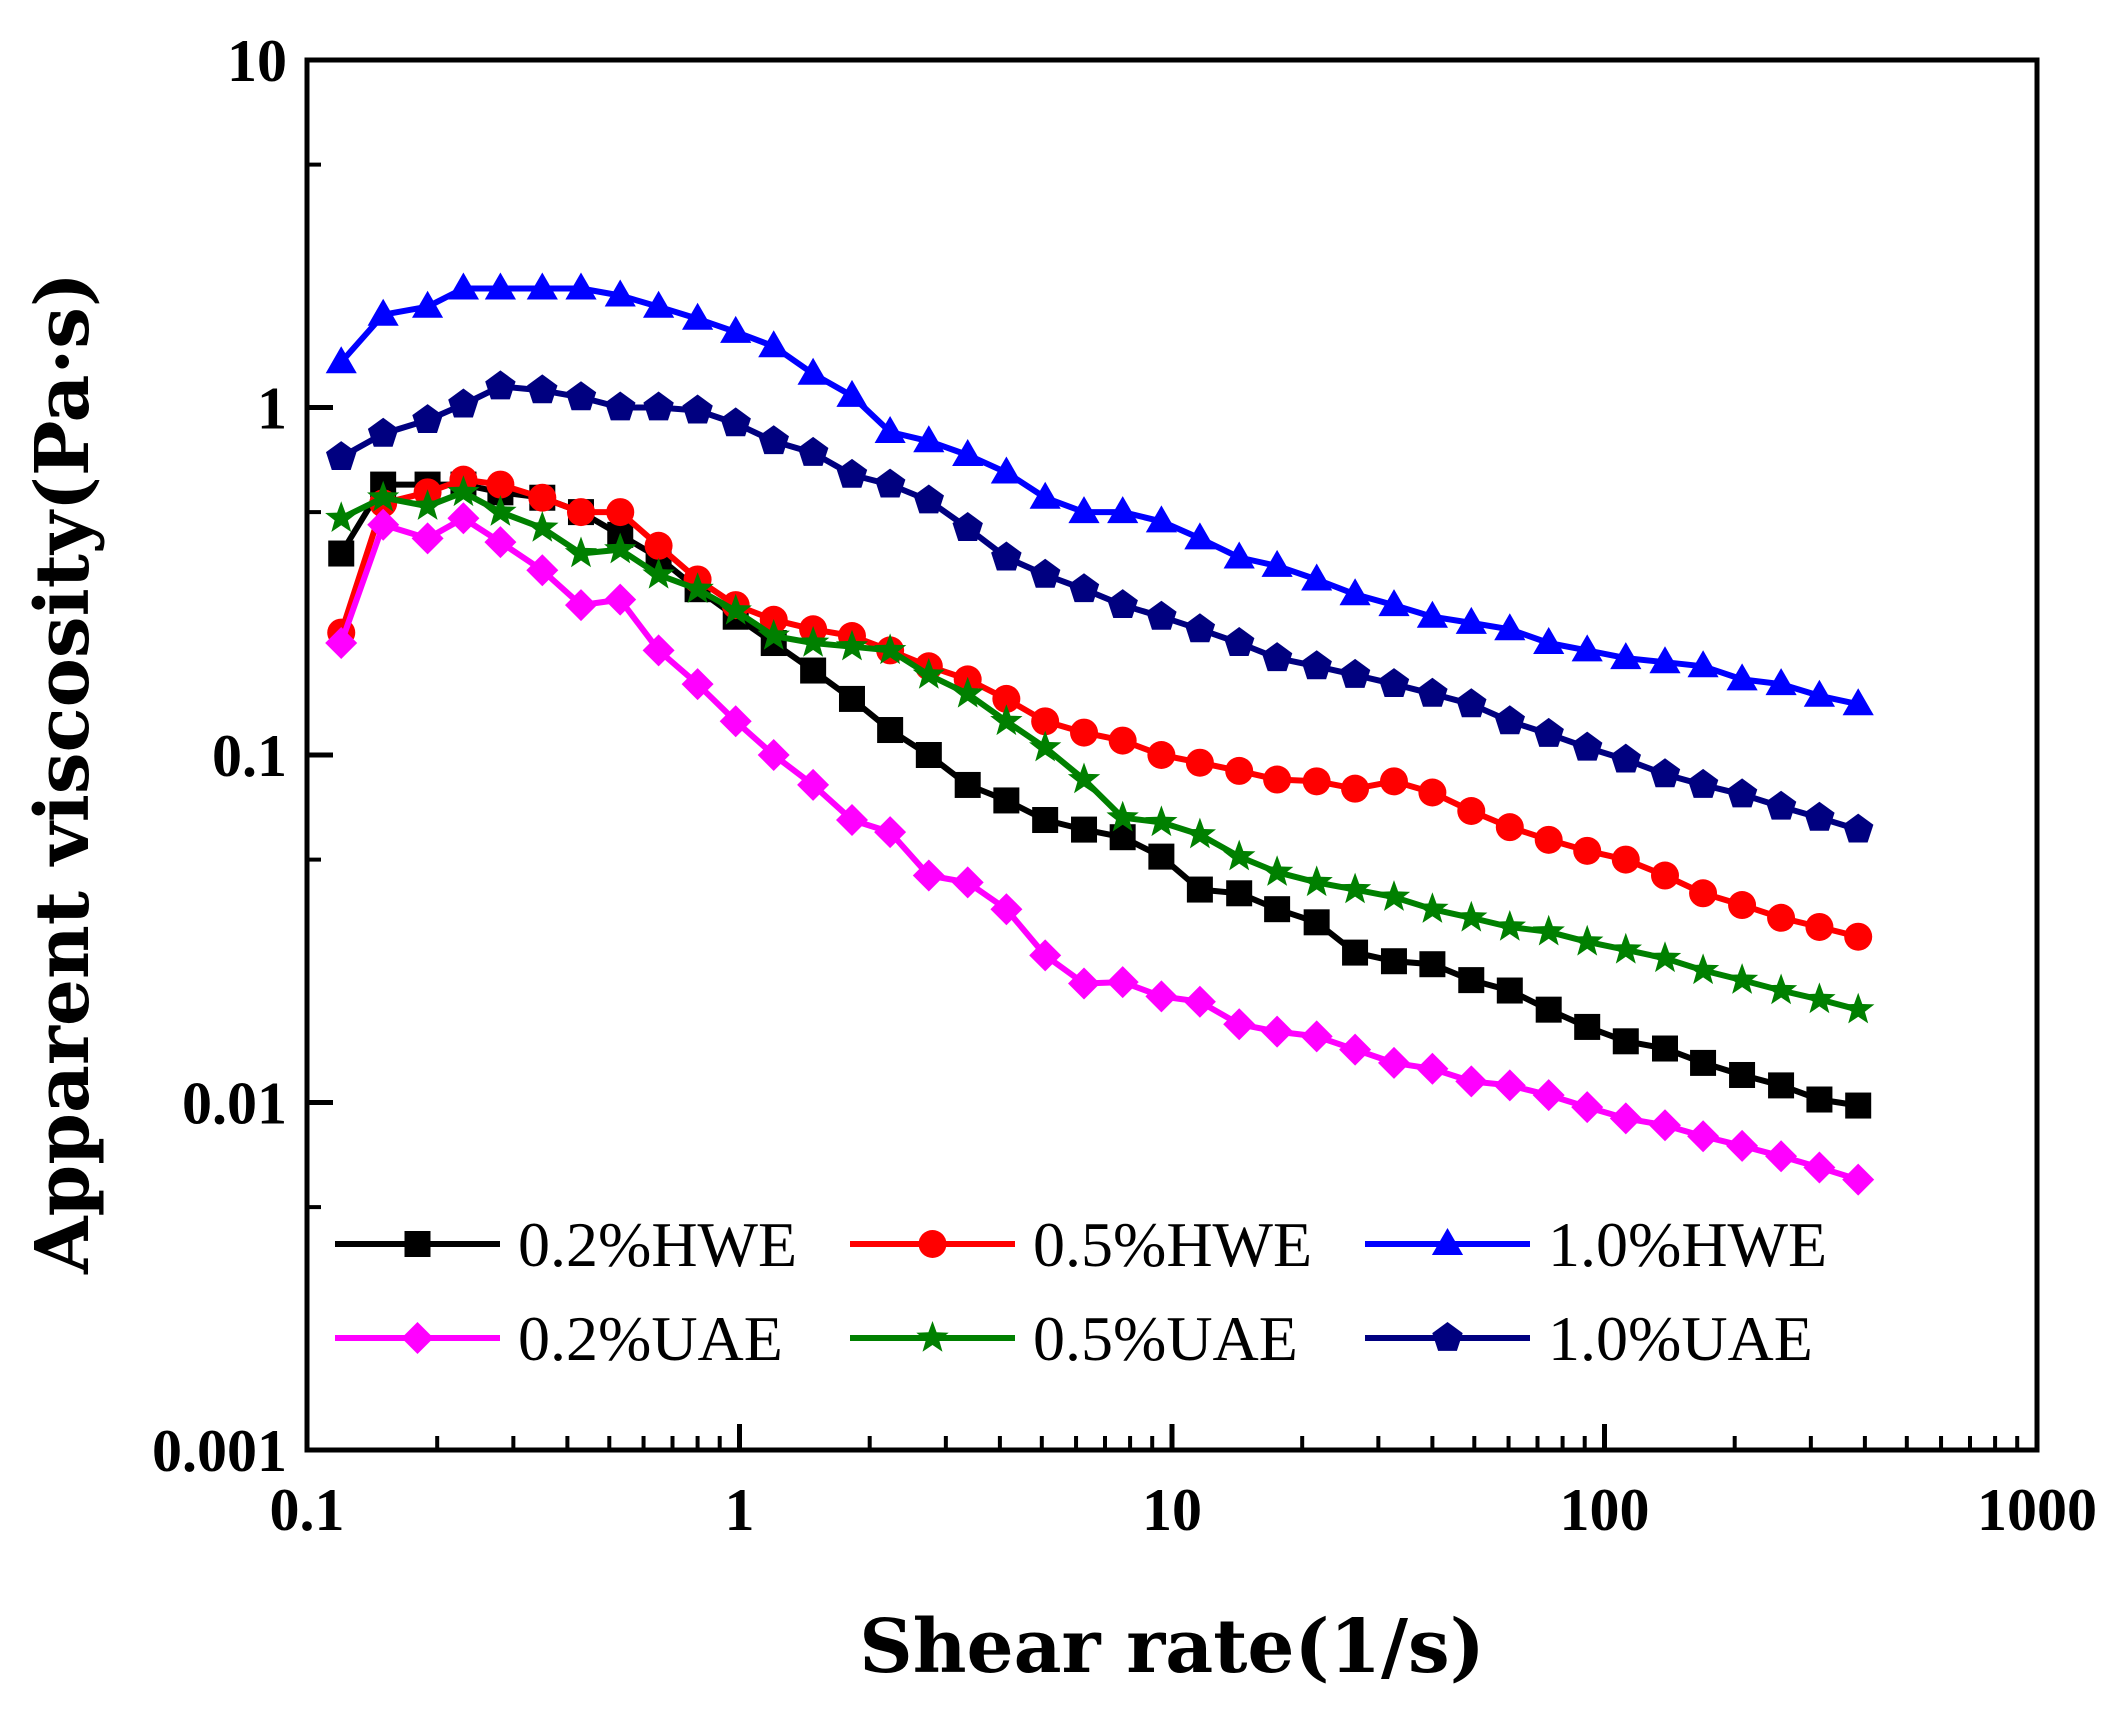 The width and height of the screenshot is (2125, 1712). What do you see at coordinates (63, 773) in the screenshot?
I see `y-axis-title: Apparent viscosity(Pa·s)` at bounding box center [63, 773].